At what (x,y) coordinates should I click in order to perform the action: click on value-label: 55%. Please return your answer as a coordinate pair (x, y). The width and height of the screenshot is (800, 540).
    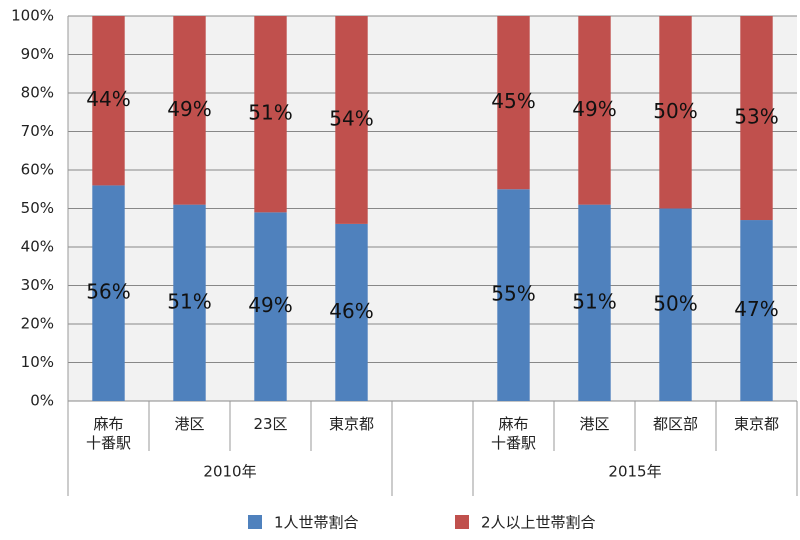
    Looking at the image, I should click on (513, 294).